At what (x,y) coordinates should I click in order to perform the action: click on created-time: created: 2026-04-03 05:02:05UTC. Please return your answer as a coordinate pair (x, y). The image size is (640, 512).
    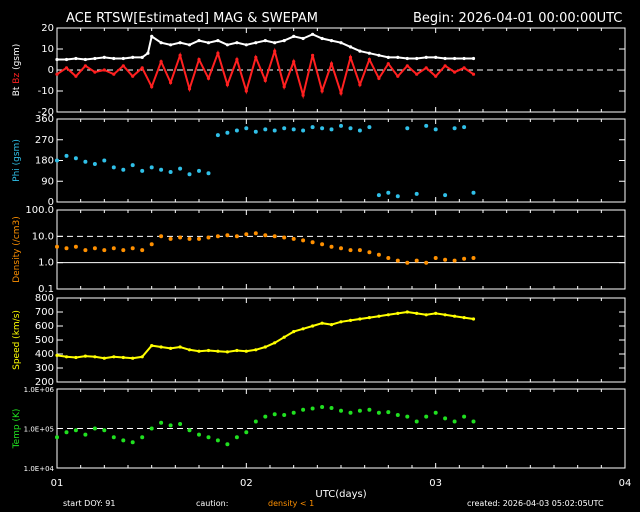
    Looking at the image, I should click on (535, 503).